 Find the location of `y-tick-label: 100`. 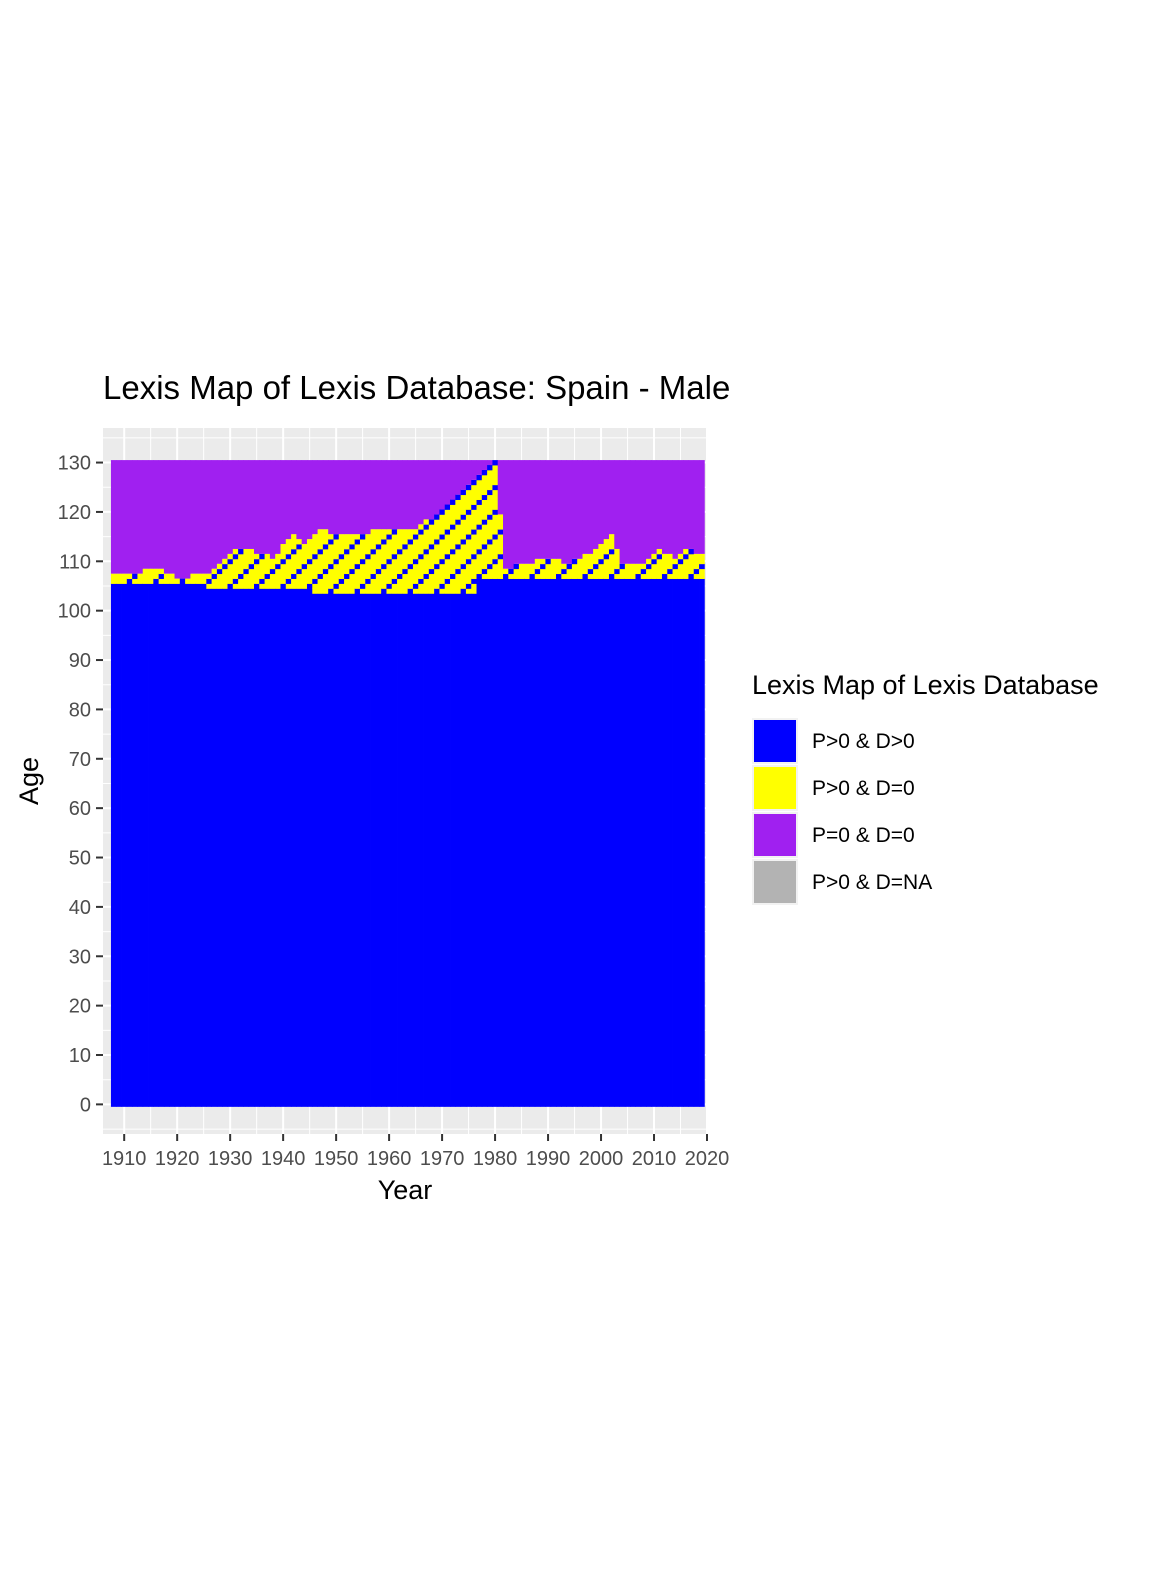

y-tick-label: 100 is located at coordinates (74, 612).